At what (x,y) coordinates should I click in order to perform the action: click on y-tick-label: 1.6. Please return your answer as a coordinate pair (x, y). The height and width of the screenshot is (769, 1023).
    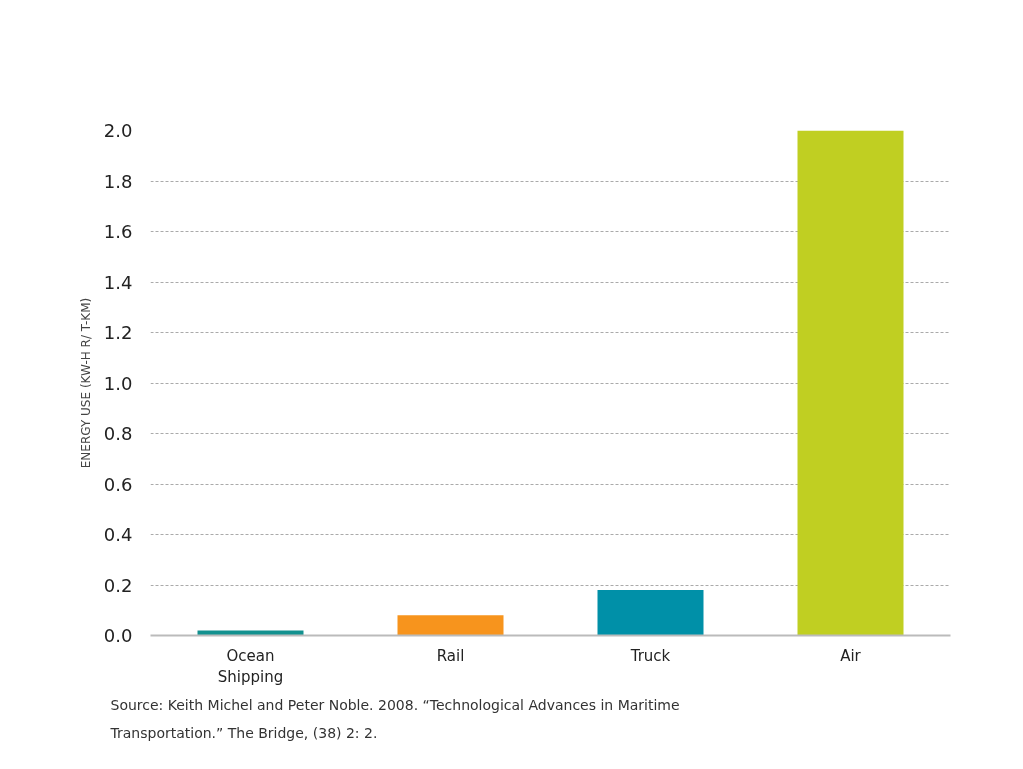
    Looking at the image, I should click on (118, 231).